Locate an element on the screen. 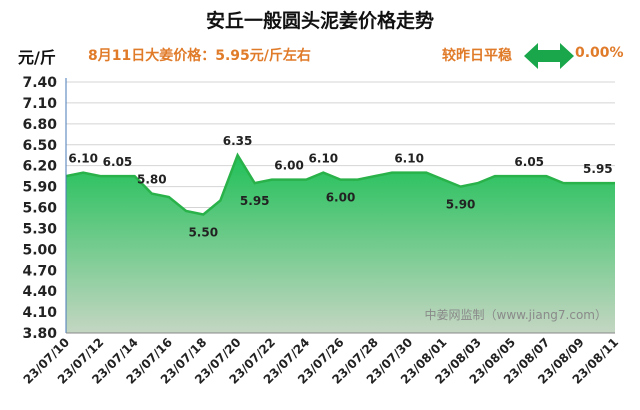  compare-label: 较昨日平稳 is located at coordinates (477, 56).